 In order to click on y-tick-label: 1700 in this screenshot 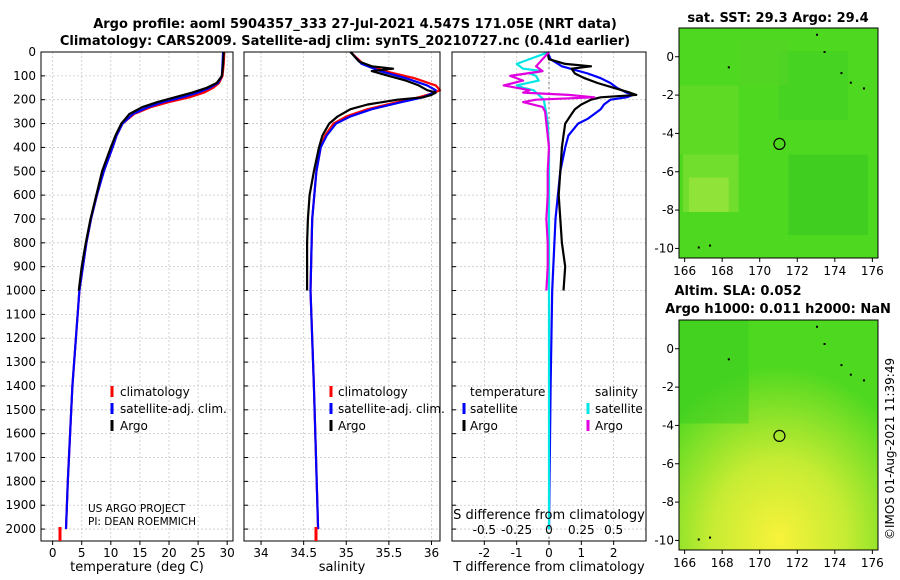, I will do `click(20, 458)`.